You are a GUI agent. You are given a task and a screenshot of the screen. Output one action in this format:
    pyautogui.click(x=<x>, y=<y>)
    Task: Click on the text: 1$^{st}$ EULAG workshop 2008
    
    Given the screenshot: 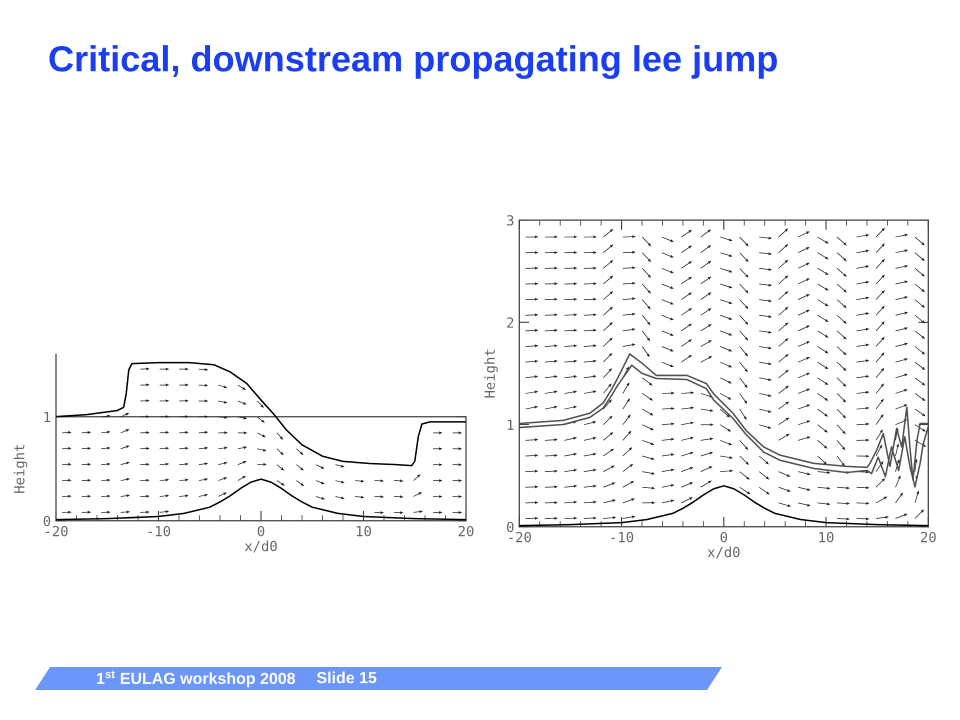 What is the action you would take?
    pyautogui.click(x=196, y=679)
    